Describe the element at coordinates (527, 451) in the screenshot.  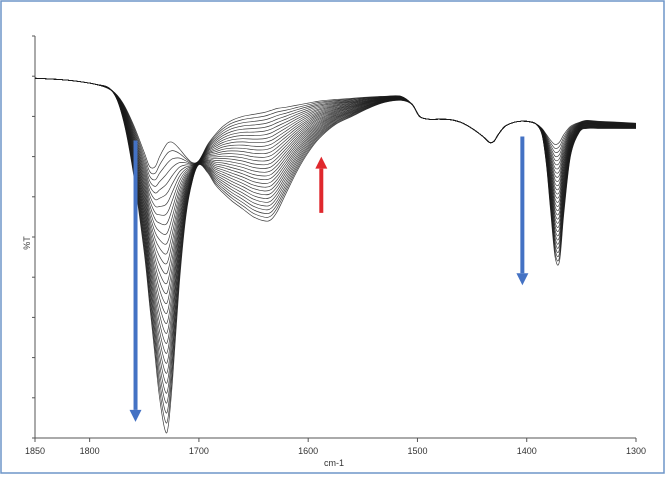
I see `x-tick-label: 1400` at that location.